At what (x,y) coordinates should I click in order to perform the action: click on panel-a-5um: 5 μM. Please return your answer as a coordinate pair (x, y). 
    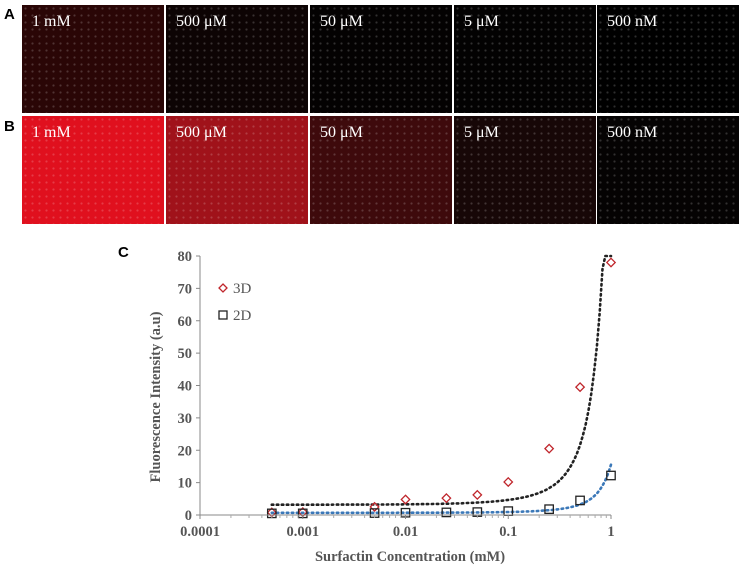
    Looking at the image, I should click on (525, 59).